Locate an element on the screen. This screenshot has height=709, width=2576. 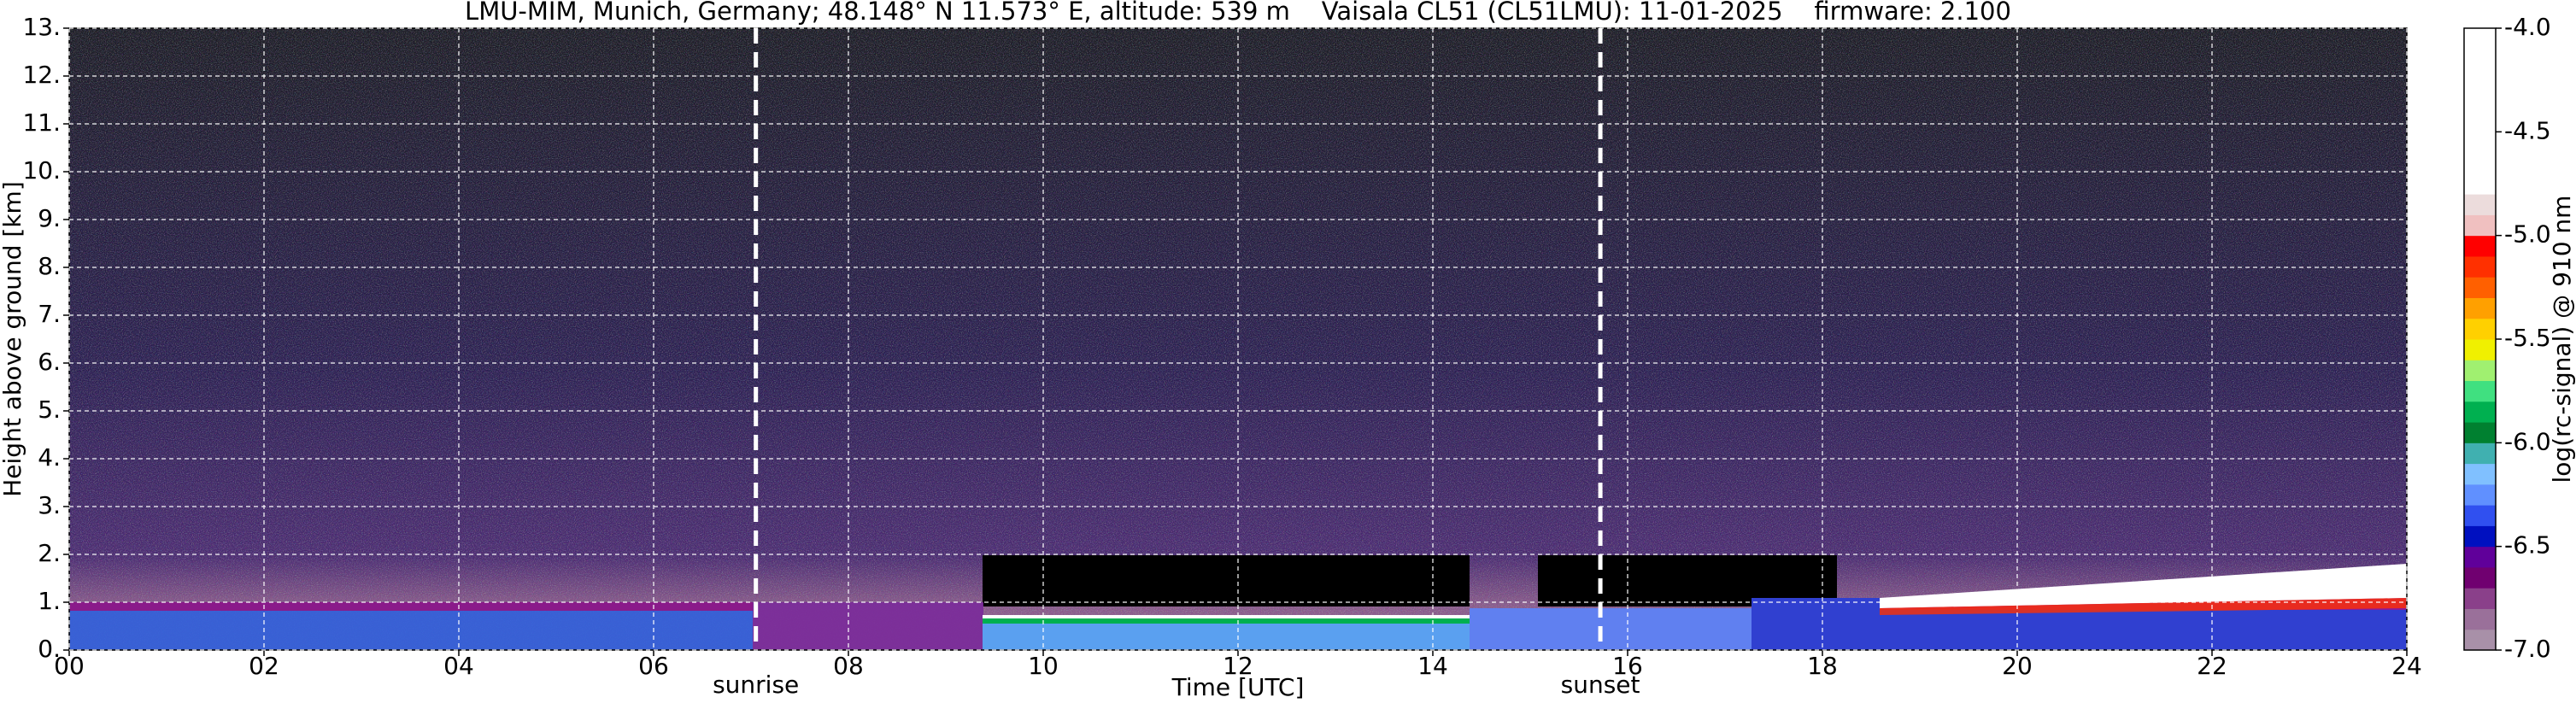
colorbar-tick-label: -5.5 is located at coordinates (2527, 338).